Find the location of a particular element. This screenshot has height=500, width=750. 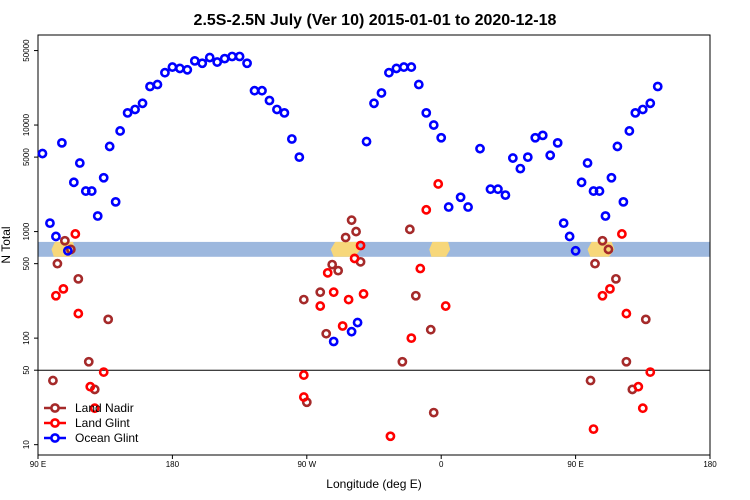

y-axis: 10 50 100 500 1000 5000 10000 50000 is located at coordinates (30, 244).